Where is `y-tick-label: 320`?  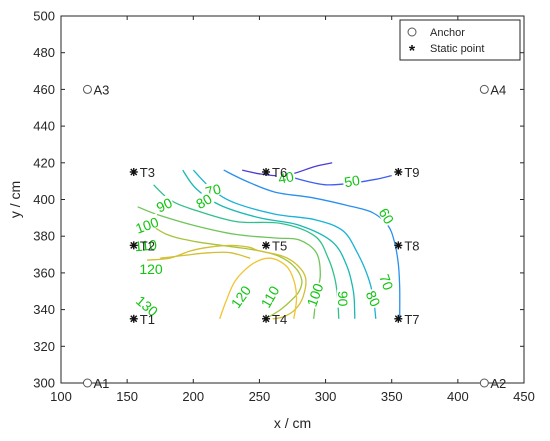 y-tick-label: 320 is located at coordinates (44, 346).